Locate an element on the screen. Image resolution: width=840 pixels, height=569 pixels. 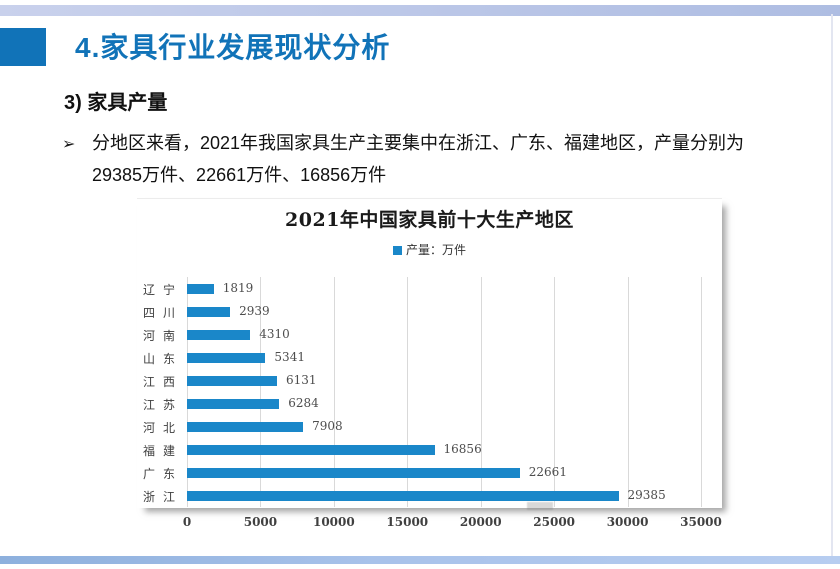
value-label: 22661 is located at coordinates (547, 472).